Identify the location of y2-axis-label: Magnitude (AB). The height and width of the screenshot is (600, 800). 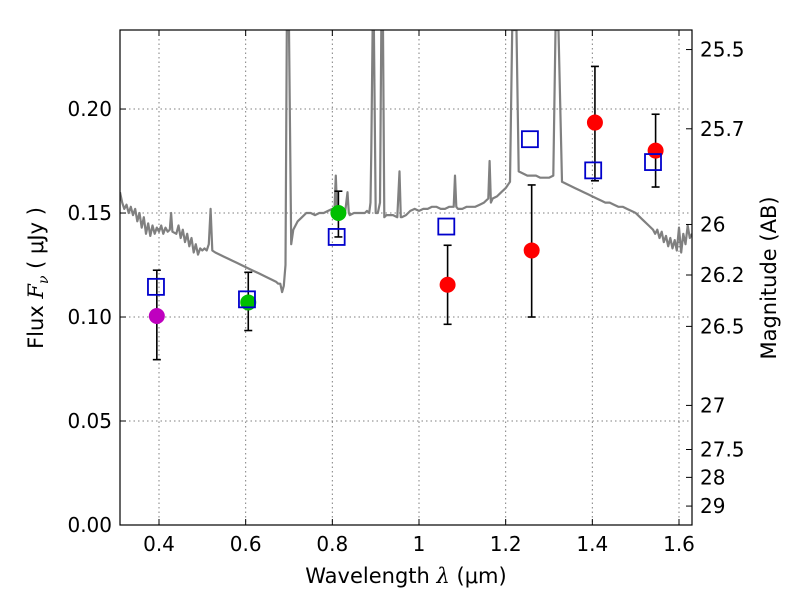
(769, 277).